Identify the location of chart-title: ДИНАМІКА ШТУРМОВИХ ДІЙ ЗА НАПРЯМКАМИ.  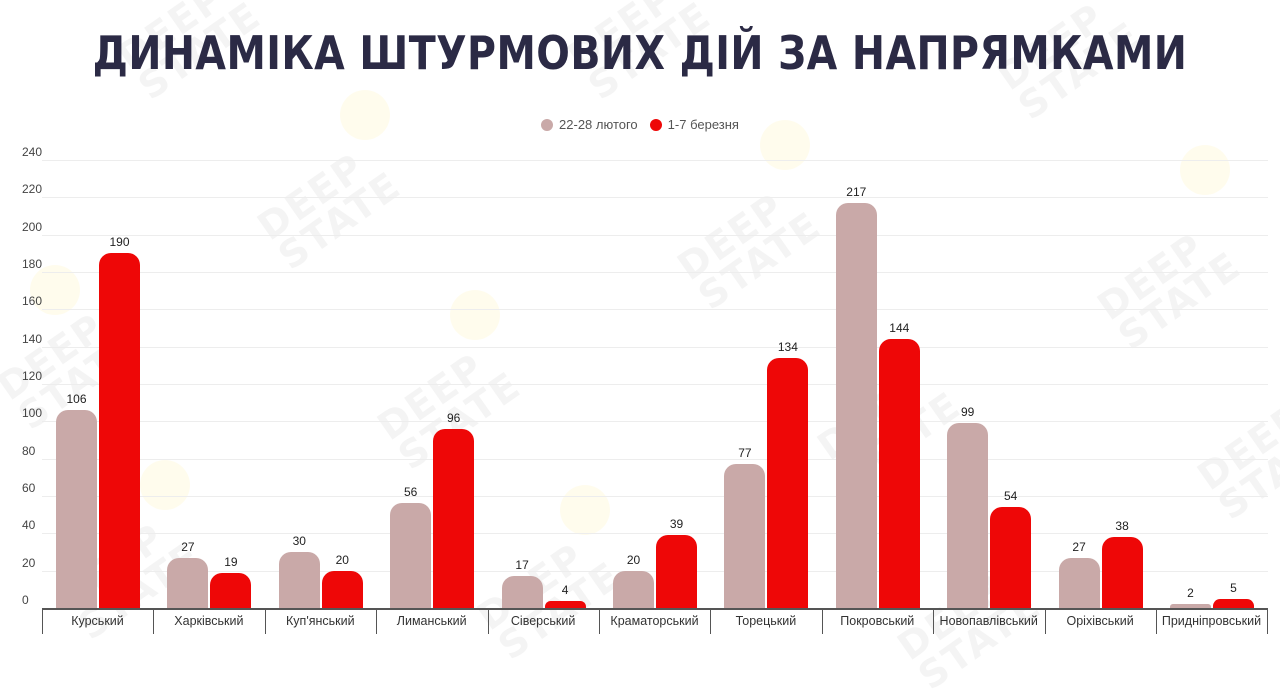
(640, 53).